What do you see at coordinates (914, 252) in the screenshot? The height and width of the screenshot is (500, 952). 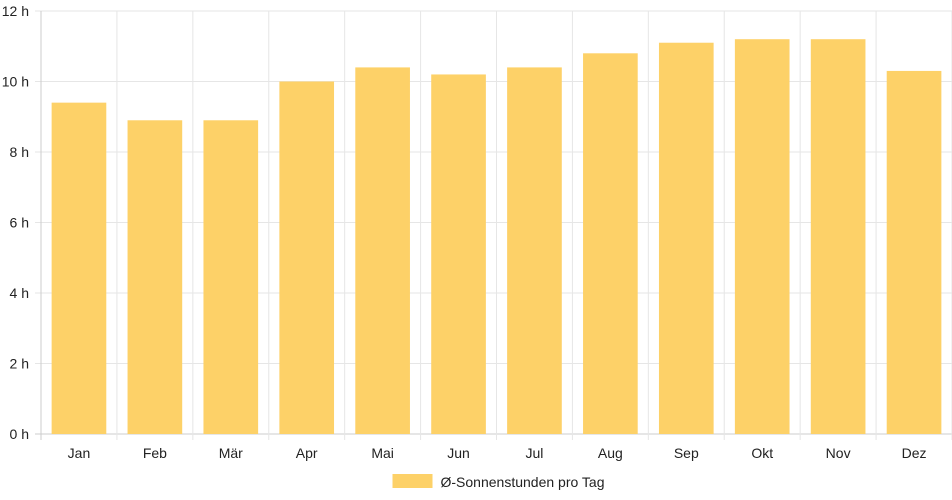 I see `bar-dez` at bounding box center [914, 252].